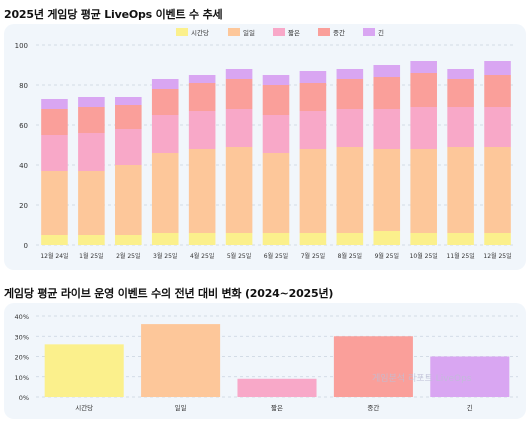 The height and width of the screenshot is (424, 530). What do you see at coordinates (373, 407) in the screenshot?
I see `x-tick-label: 중간` at bounding box center [373, 407].